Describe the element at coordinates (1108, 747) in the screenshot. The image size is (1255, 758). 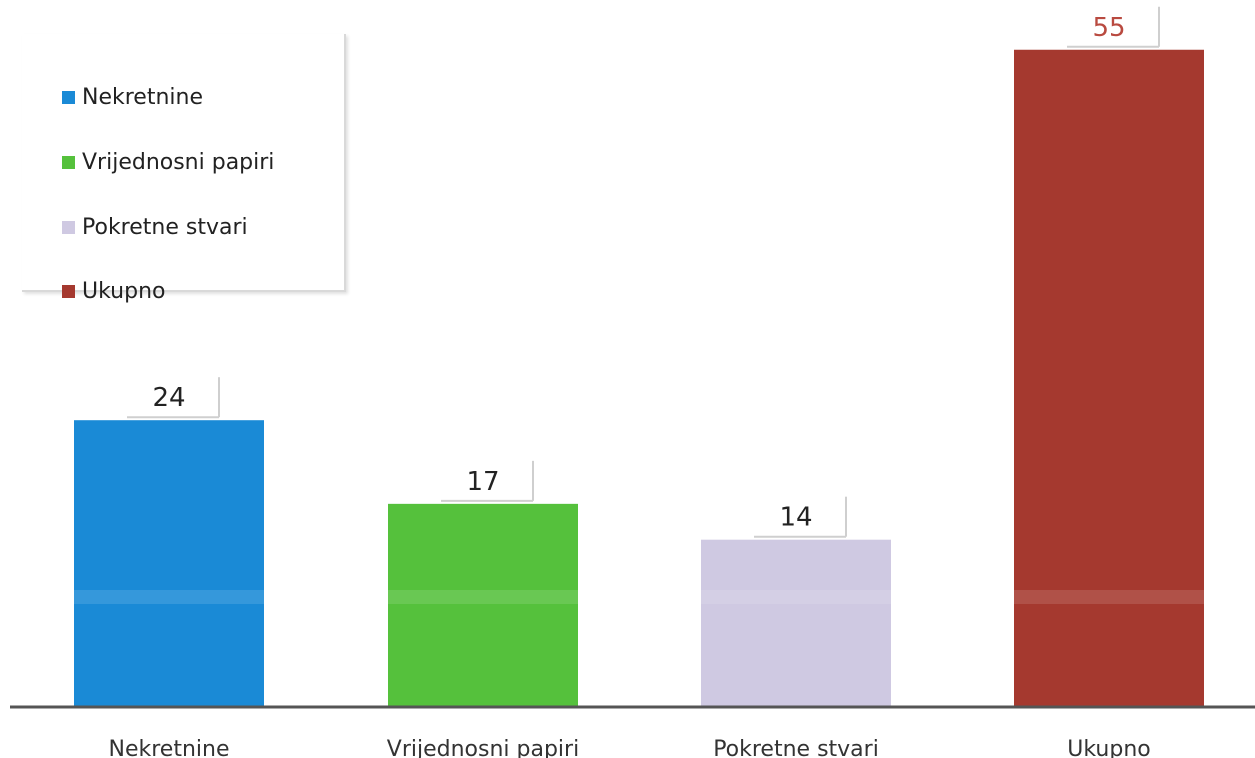
I see `x-tick-label-ukupno: Ukupno` at that location.